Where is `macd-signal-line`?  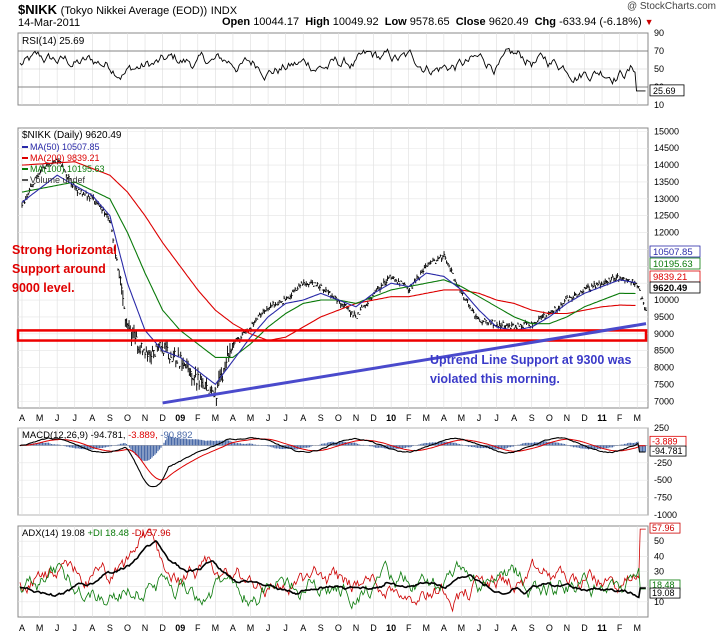
macd-signal-line is located at coordinates (333, 459).